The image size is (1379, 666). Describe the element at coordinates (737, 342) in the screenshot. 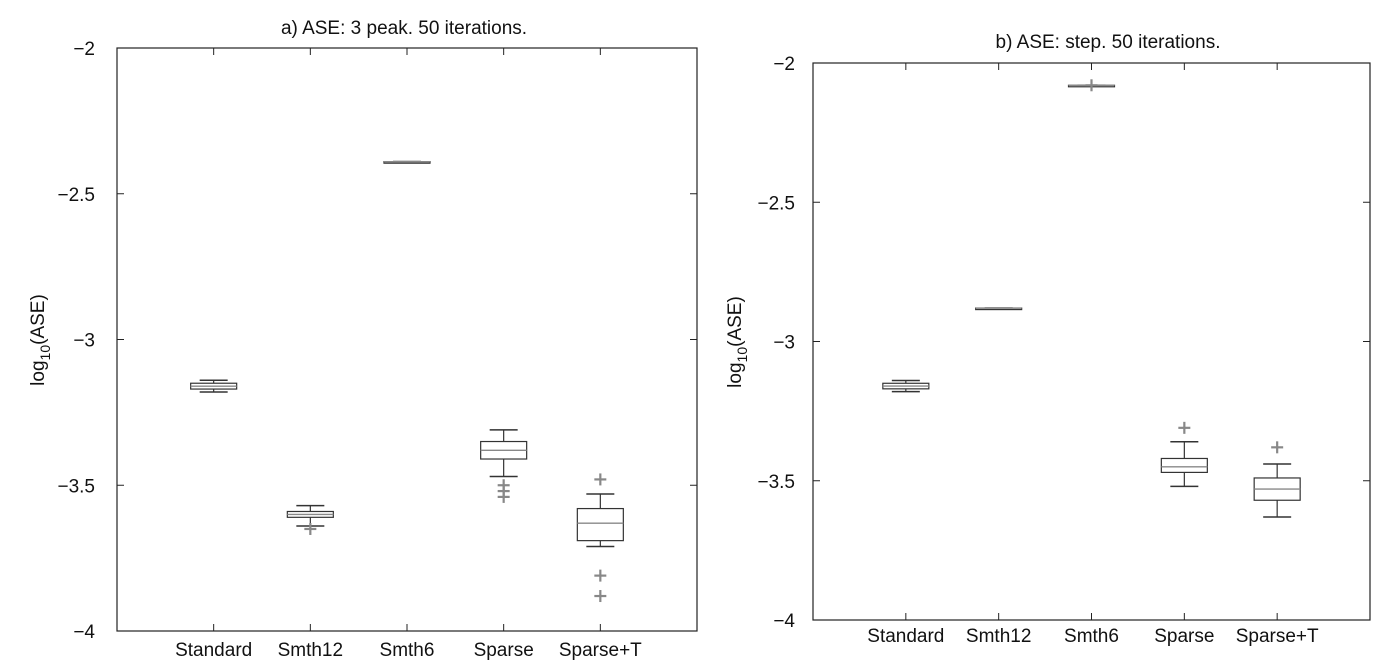

I see `panel-b-ylabel: log10(ASE)` at that location.